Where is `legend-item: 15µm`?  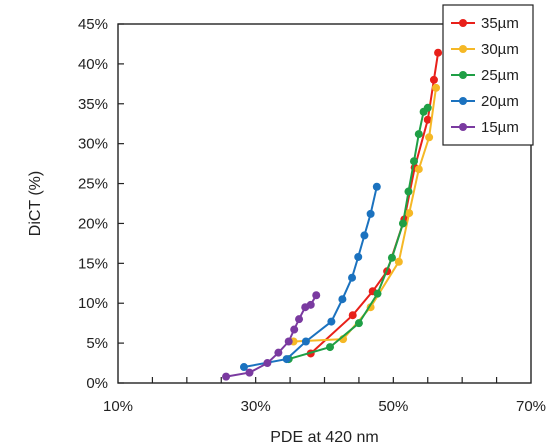 legend-item: 15µm is located at coordinates (485, 127).